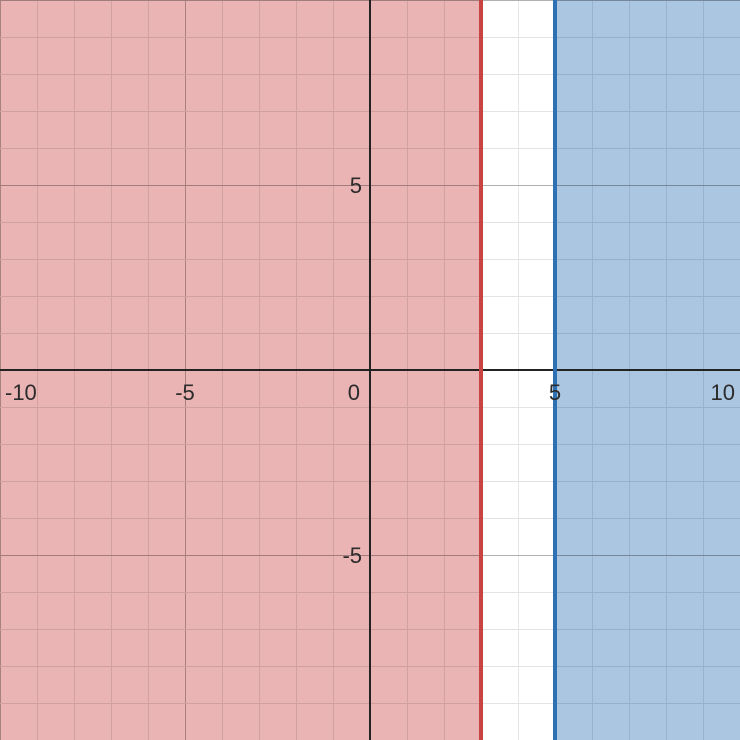 This screenshot has width=740, height=740. Describe the element at coordinates (354, 392) in the screenshot. I see `origin-label: 0` at that location.